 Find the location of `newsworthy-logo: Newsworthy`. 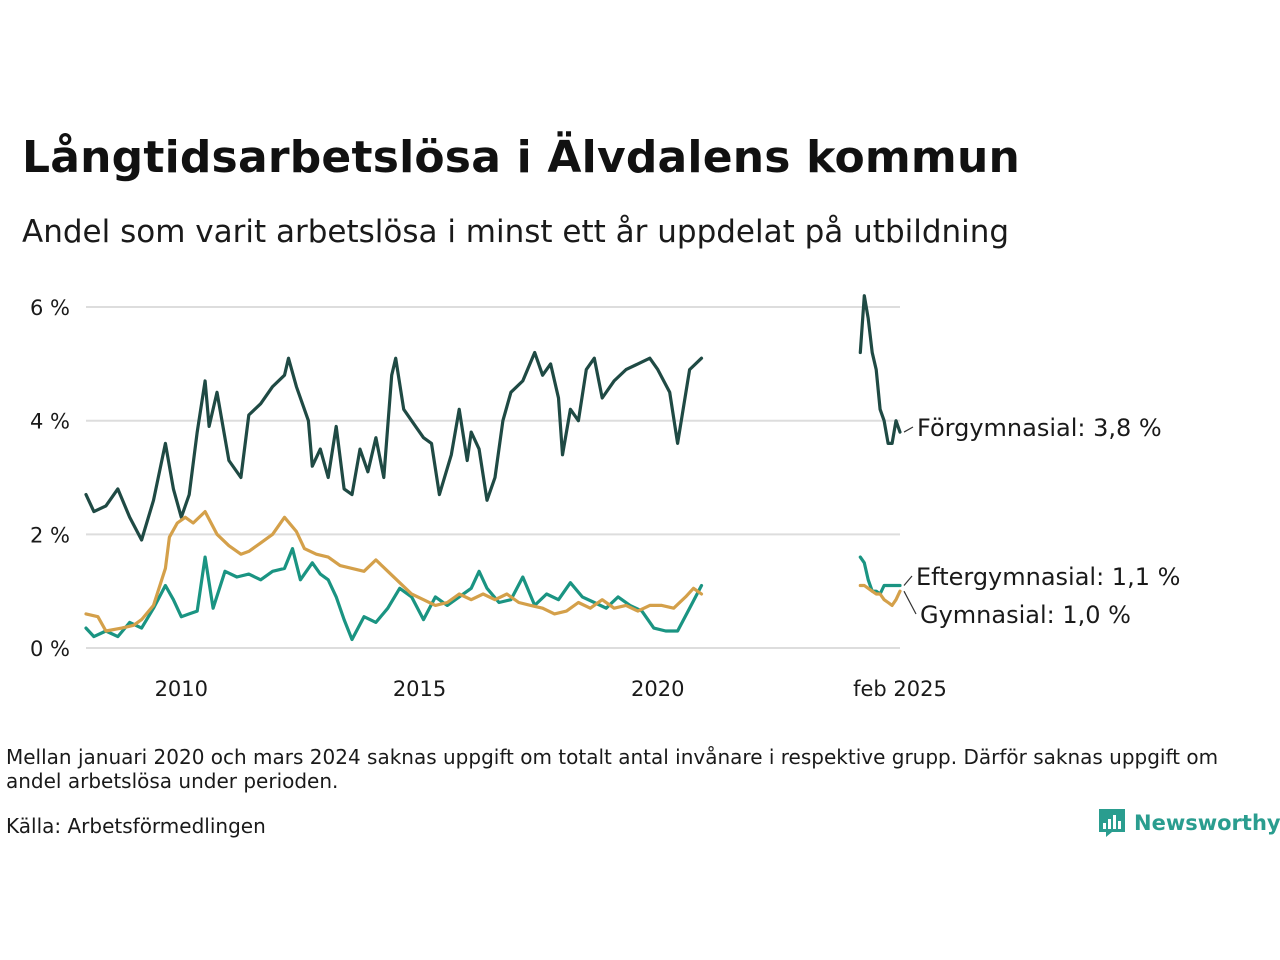

newsworthy-logo: Newsworthy is located at coordinates (1189, 823).